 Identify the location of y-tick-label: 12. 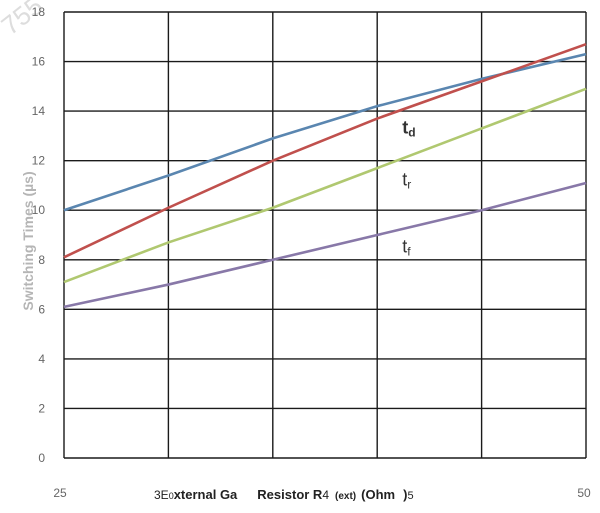
(39, 161).